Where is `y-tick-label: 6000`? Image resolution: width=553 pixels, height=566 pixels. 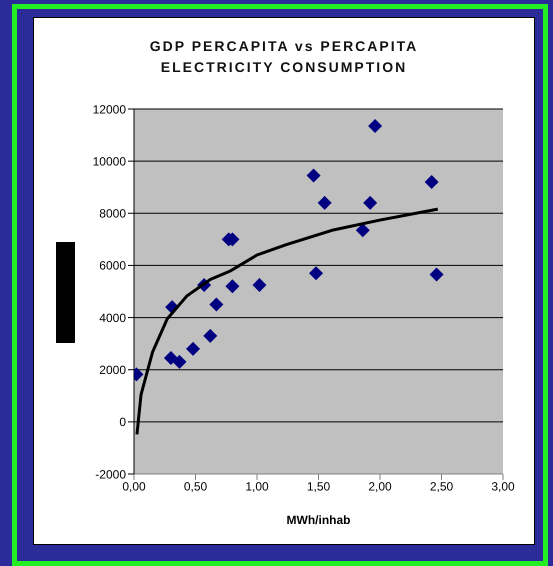
y-tick-label: 6000 is located at coordinates (112, 265).